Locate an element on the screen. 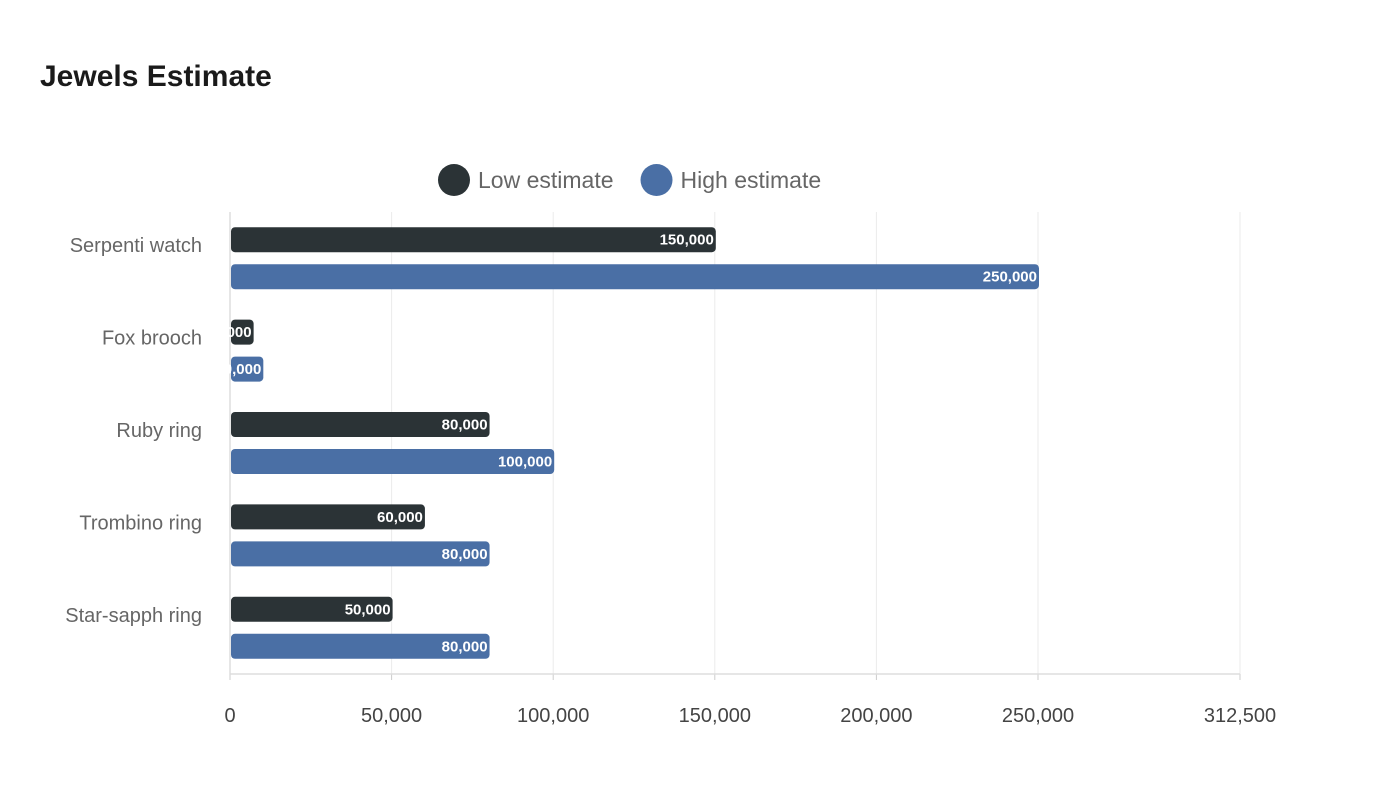 The width and height of the screenshot is (1400, 800). bar-data-label: 250,000 is located at coordinates (1010, 277).